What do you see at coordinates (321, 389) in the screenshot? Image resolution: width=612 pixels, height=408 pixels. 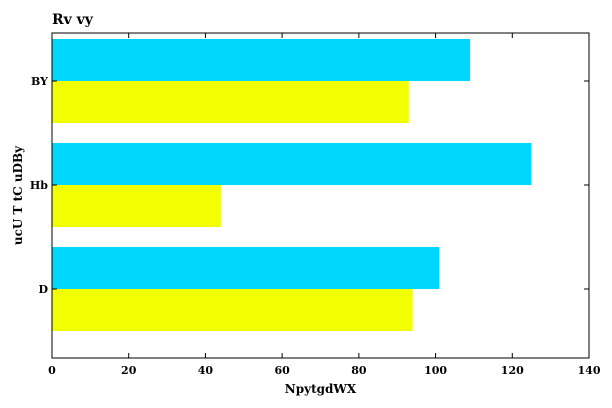 I see `x-axis-label: NpytgdWX` at bounding box center [321, 389].